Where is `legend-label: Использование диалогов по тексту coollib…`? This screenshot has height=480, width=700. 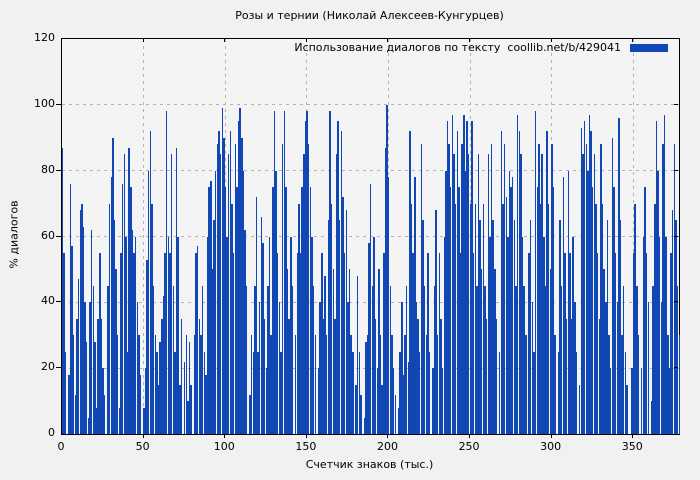
legend-label: Использование диалогов по тексту coollib… is located at coordinates (457, 47).